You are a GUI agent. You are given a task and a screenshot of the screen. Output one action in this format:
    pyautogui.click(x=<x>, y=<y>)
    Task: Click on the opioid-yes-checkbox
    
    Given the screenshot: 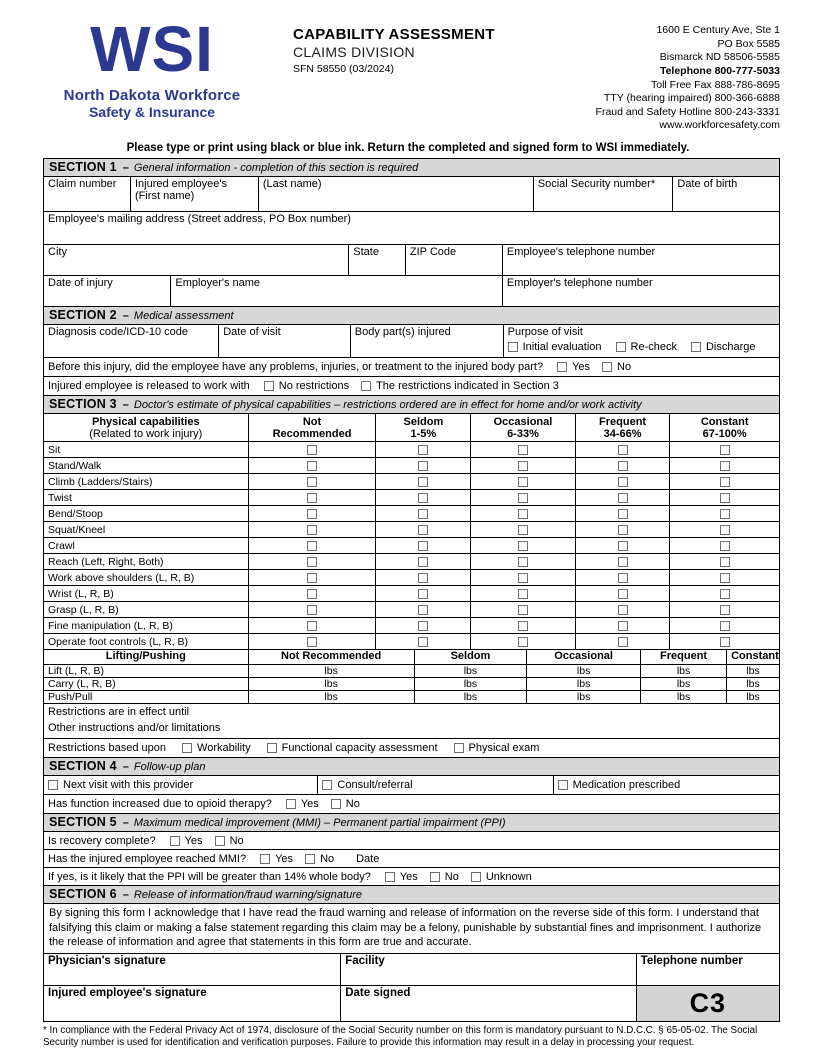 What is the action you would take?
    pyautogui.click(x=290, y=804)
    